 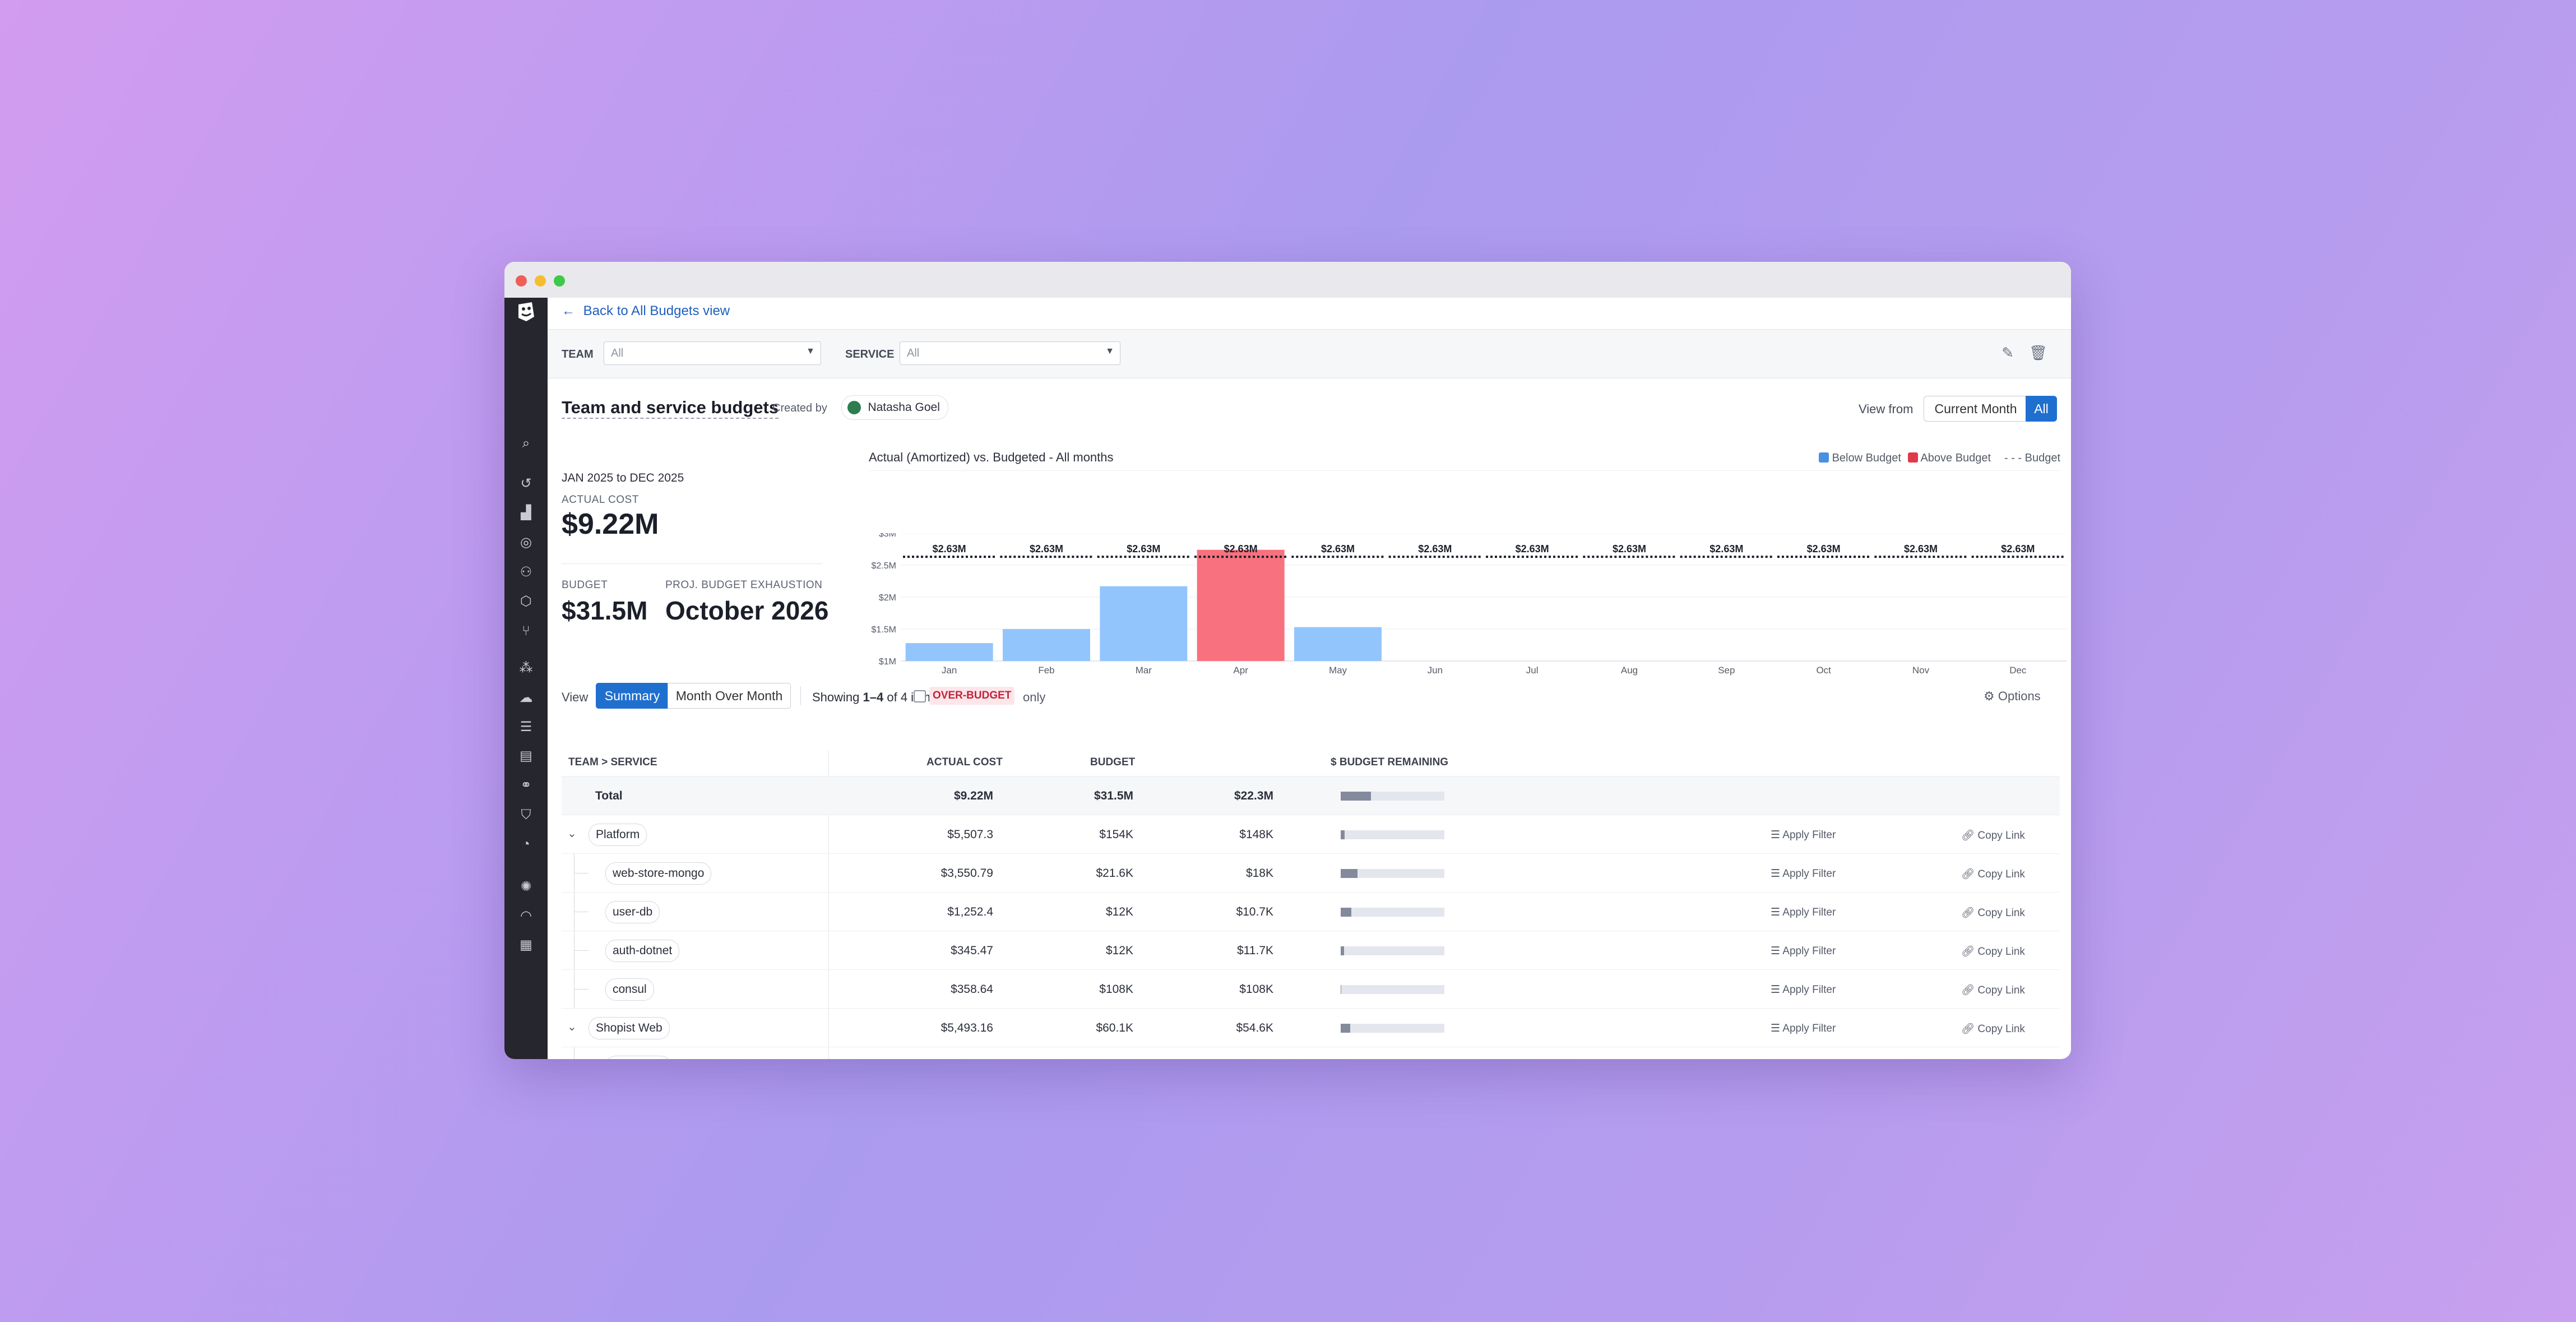 I want to click on tab-month-over-month: Month Over Month, so click(x=729, y=696).